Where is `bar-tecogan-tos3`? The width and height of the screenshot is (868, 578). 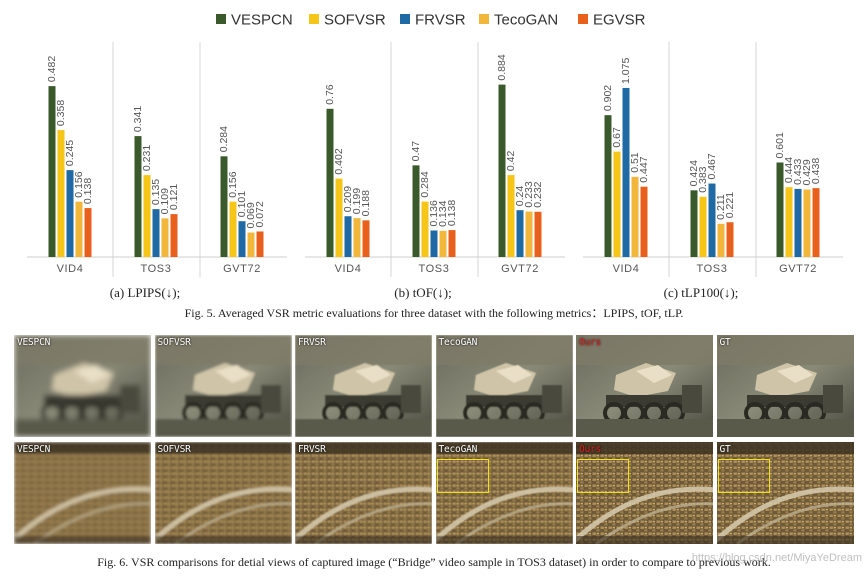 bar-tecogan-tos3 is located at coordinates (165, 237).